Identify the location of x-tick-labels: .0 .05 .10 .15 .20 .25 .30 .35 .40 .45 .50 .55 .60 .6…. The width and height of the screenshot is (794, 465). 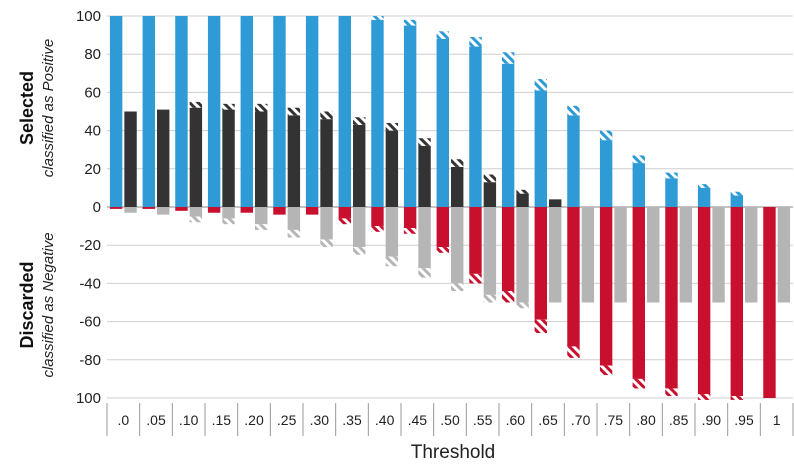
(450, 419).